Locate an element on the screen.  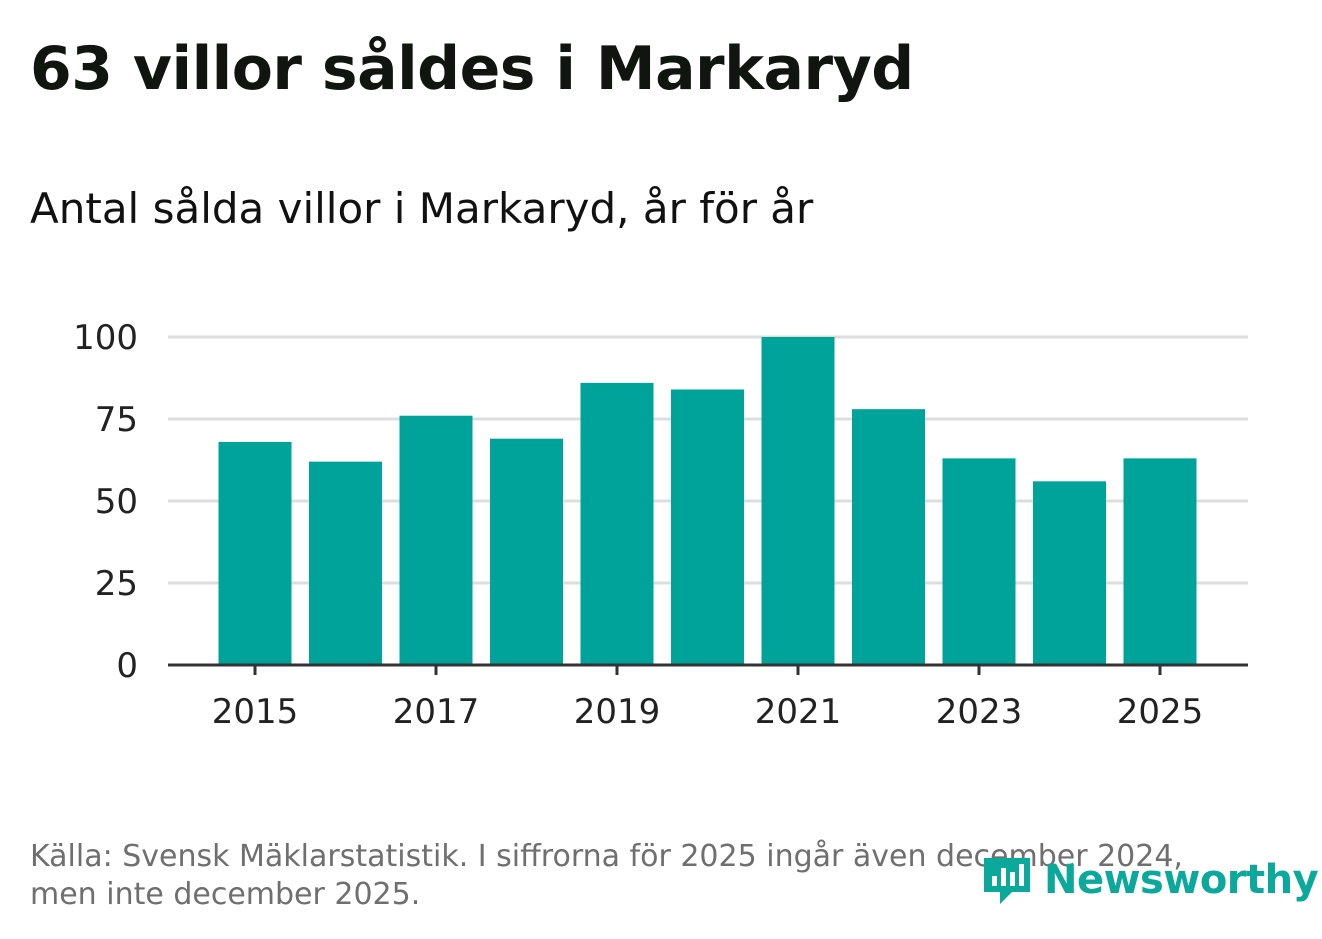
x-tick-label-2023: 2023 is located at coordinates (979, 712).